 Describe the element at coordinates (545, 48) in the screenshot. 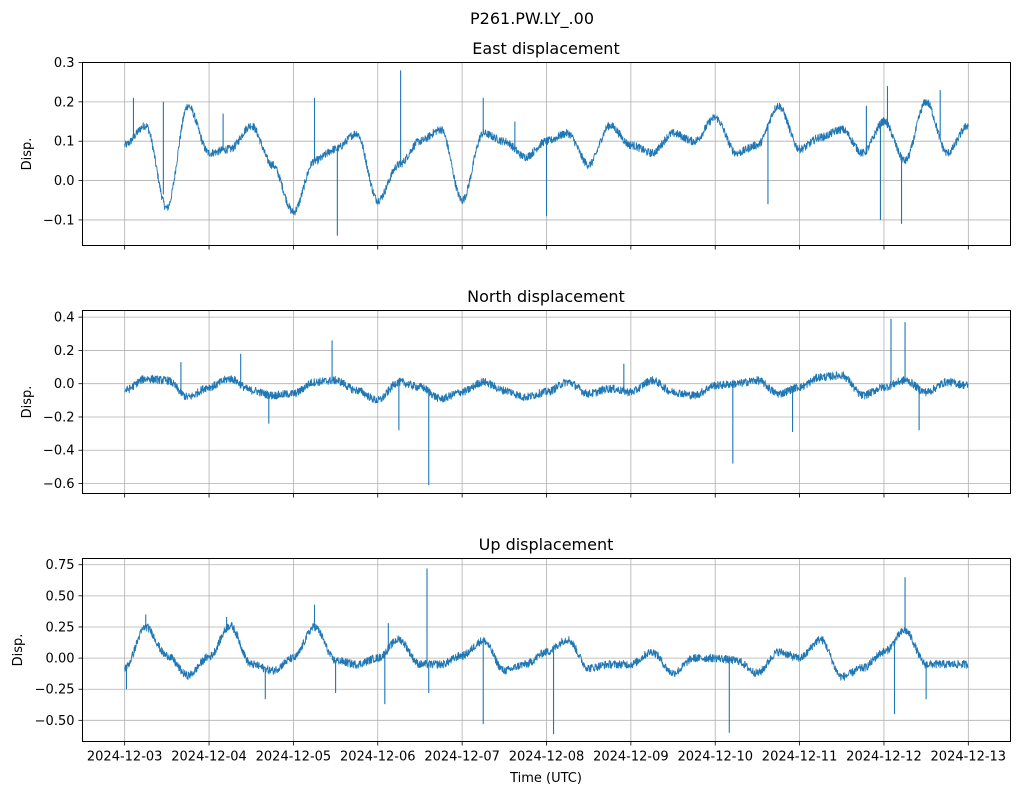

I see `panel-east-title: East displacement` at that location.